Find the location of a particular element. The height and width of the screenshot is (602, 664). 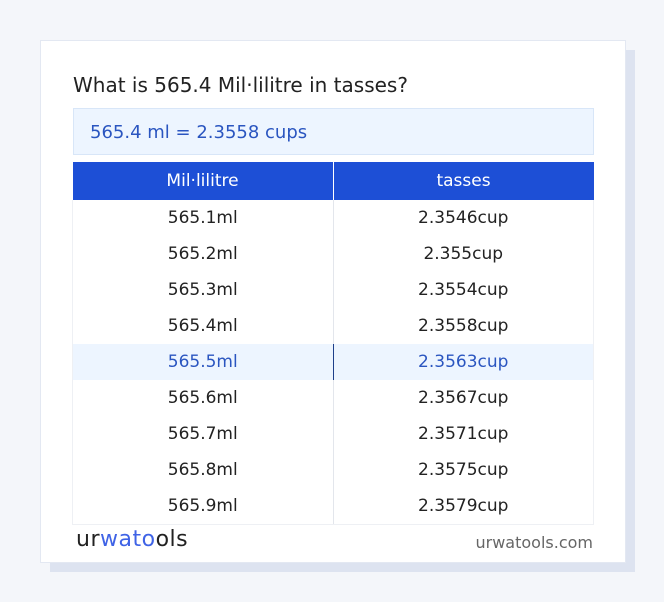

table-row: 565.4ml 2.3558cup is located at coordinates (333, 326).